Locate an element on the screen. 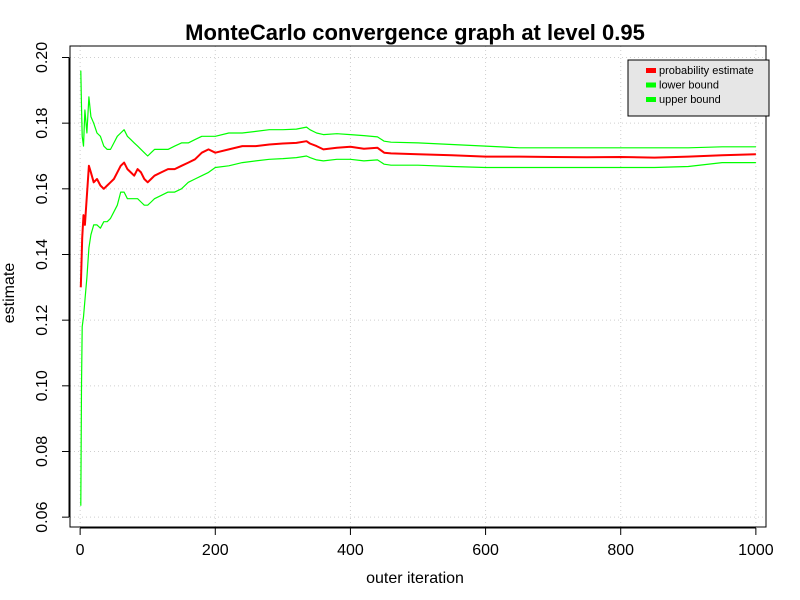 This screenshot has width=800, height=600. y-tick-label: 0.18 is located at coordinates (42, 122).